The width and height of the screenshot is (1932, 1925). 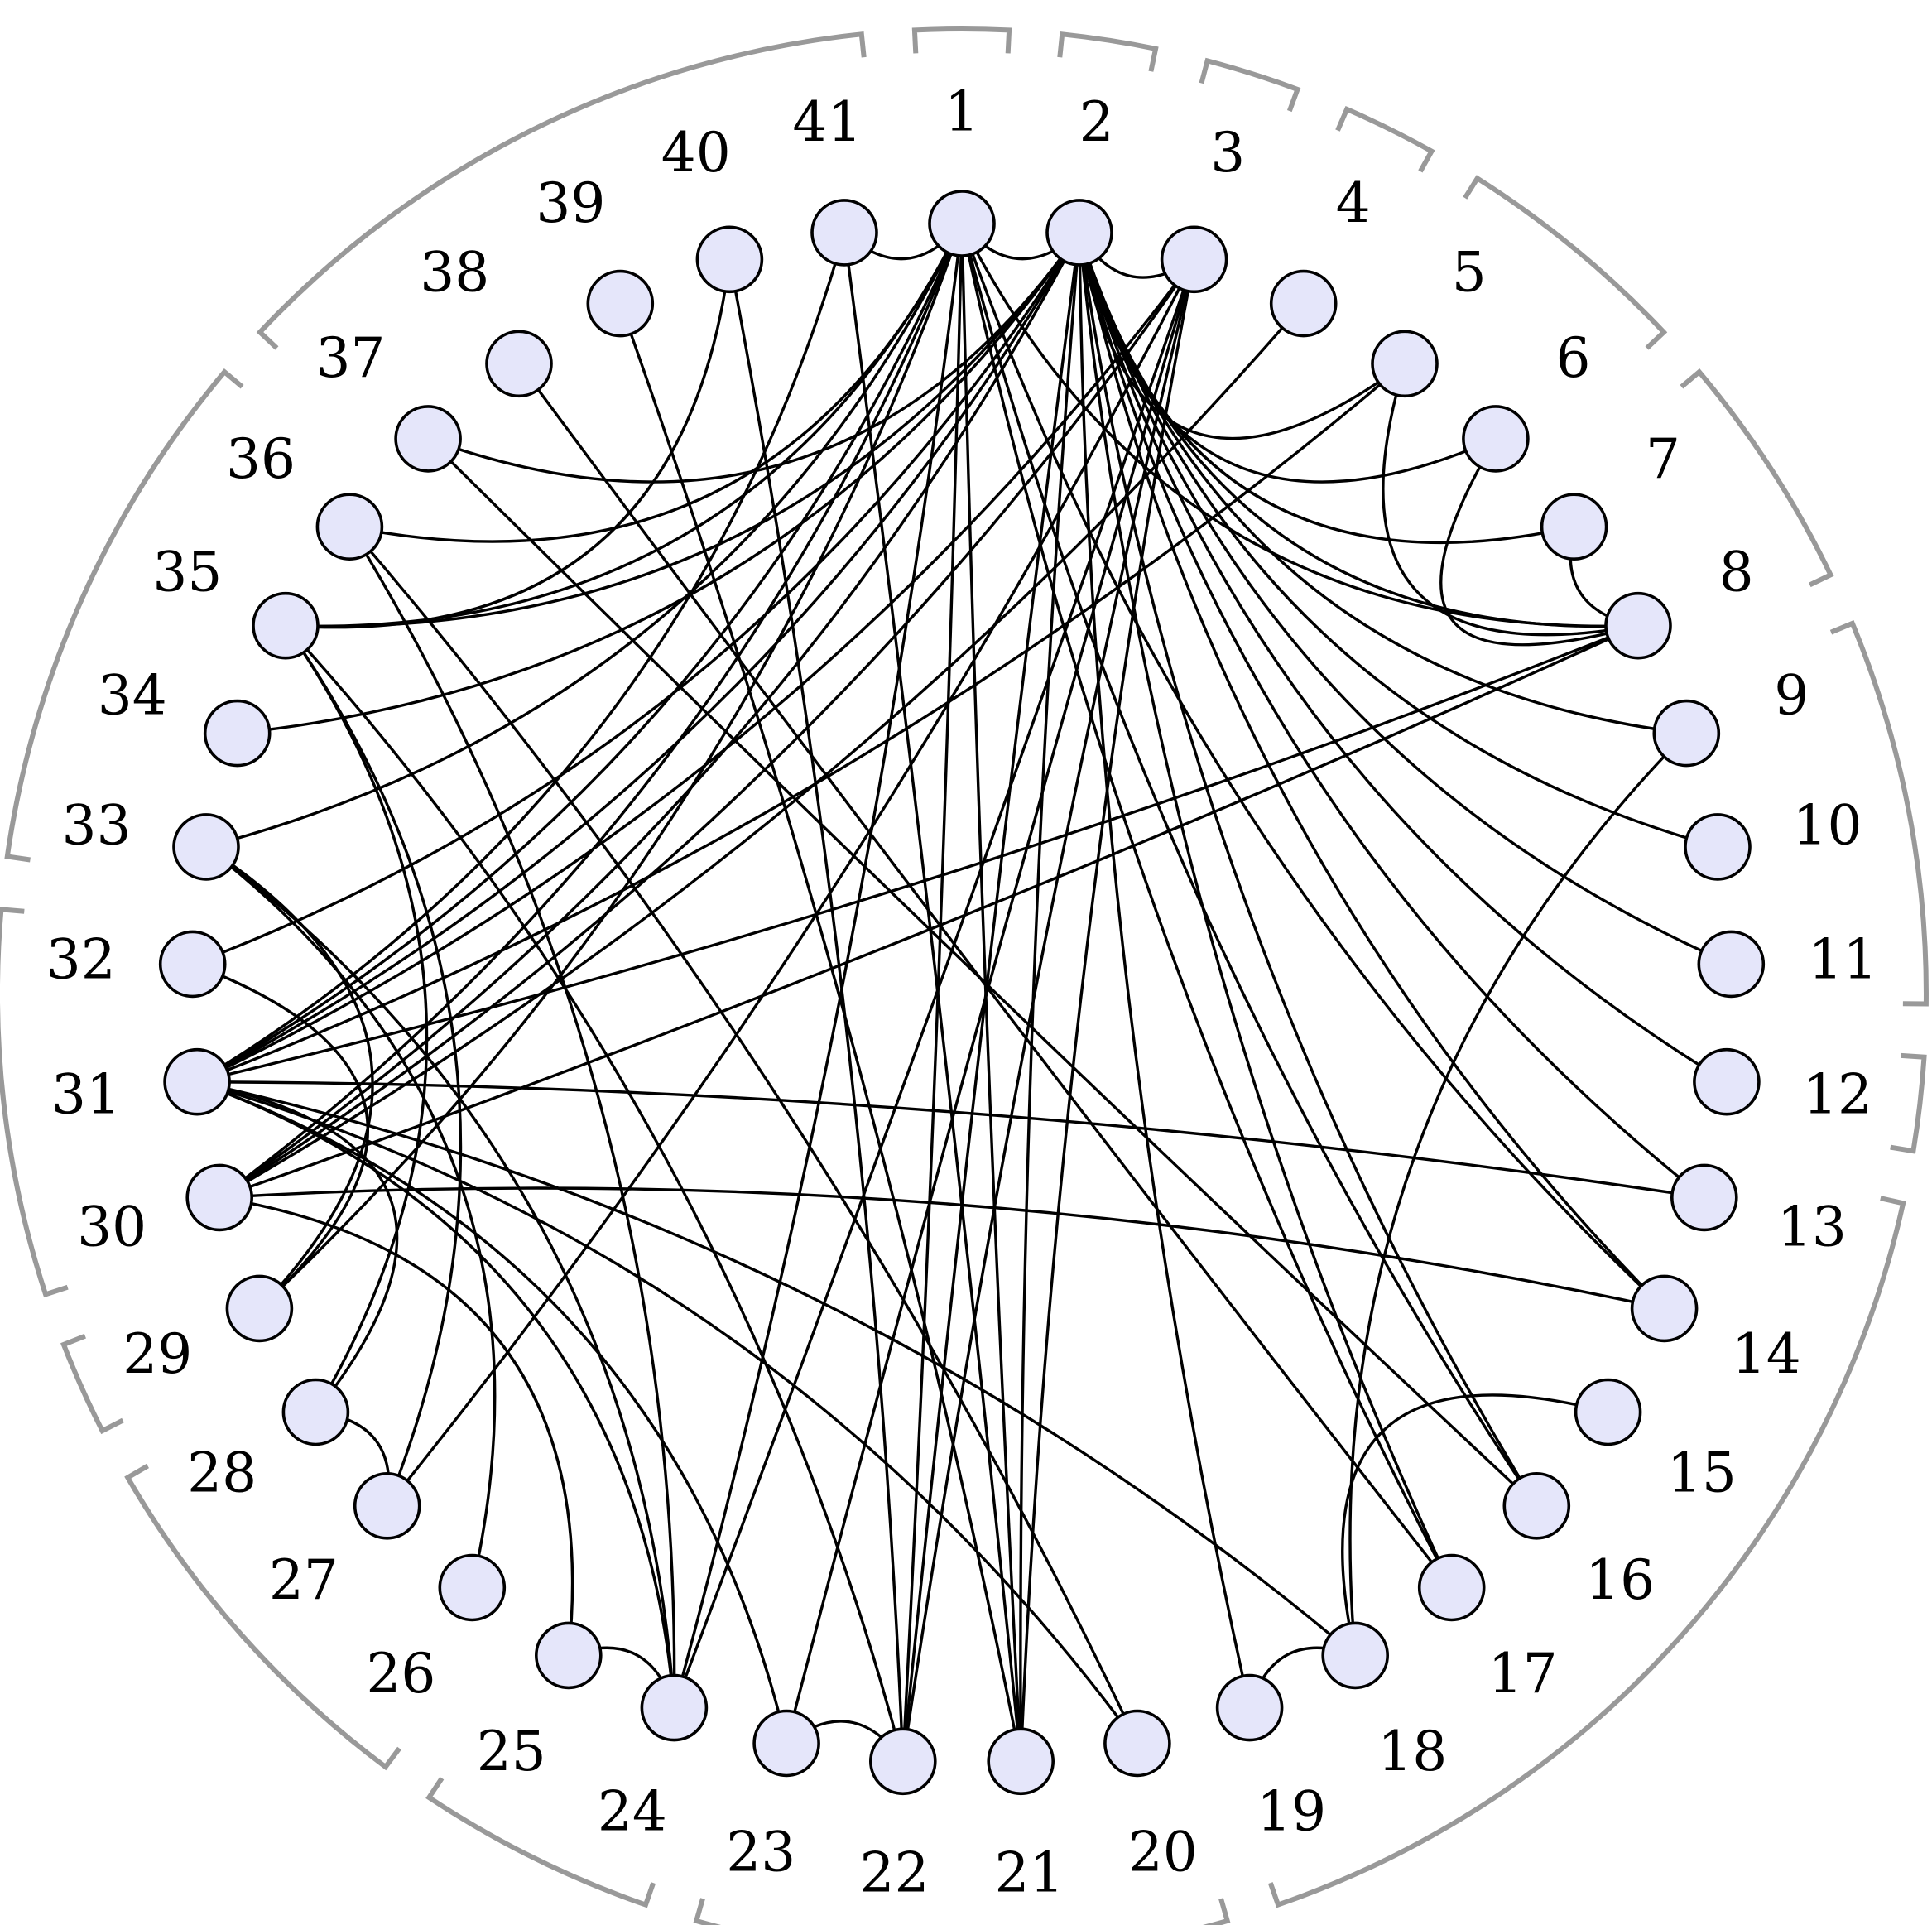 What do you see at coordinates (1837, 1095) in the screenshot?
I see `node-label-12: 12` at bounding box center [1837, 1095].